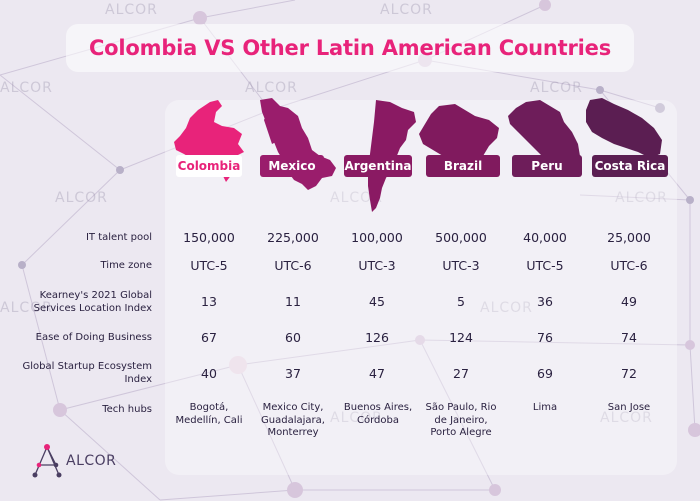 The width and height of the screenshot is (700, 501). Describe the element at coordinates (118, 237) in the screenshot. I see `row-label-it-talent-pool: IT talent pool` at that location.